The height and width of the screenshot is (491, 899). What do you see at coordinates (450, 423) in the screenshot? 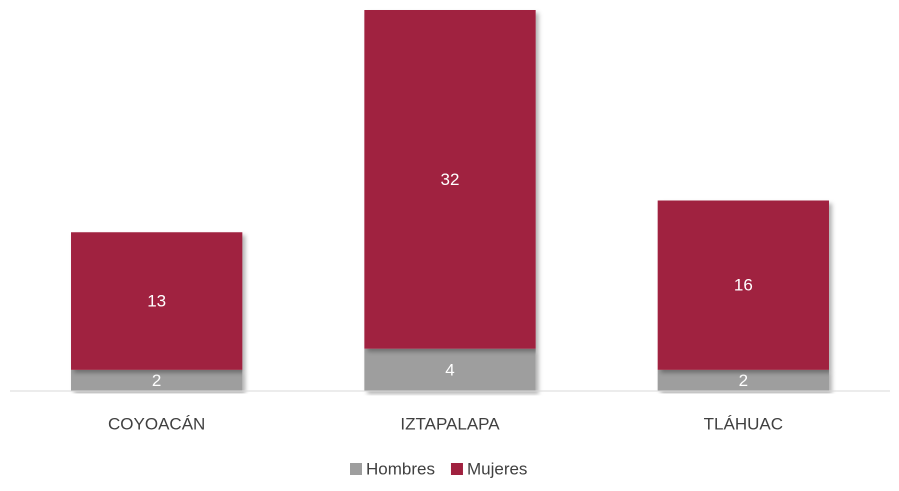
I see `x-tick-label: IZTAPALAPA` at bounding box center [450, 423].